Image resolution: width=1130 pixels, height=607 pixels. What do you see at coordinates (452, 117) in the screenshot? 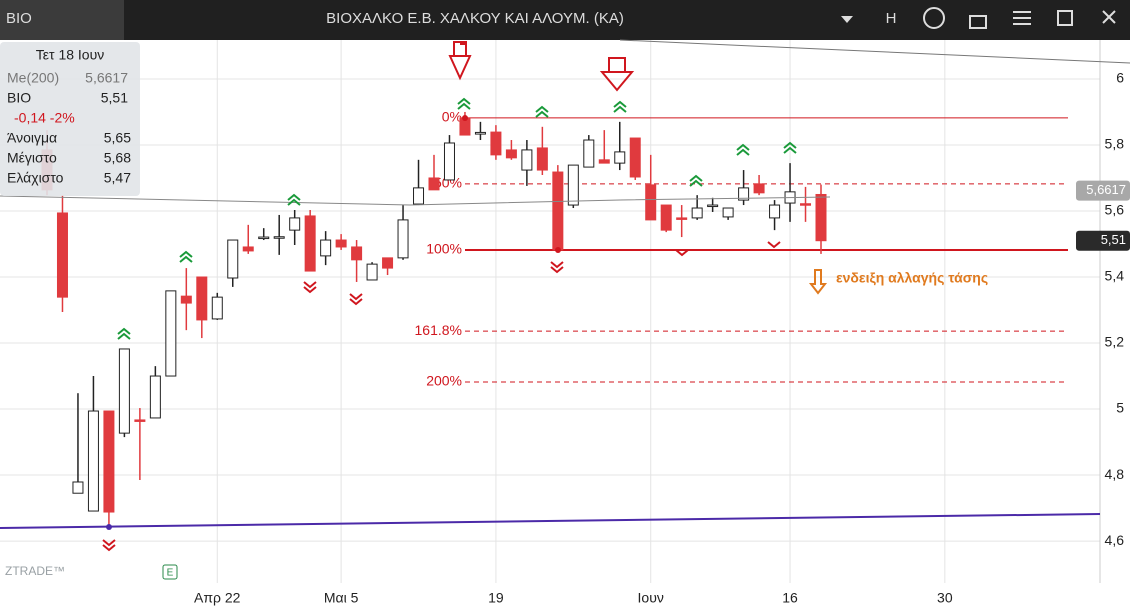
I see `fib-label: 0%` at bounding box center [452, 117].